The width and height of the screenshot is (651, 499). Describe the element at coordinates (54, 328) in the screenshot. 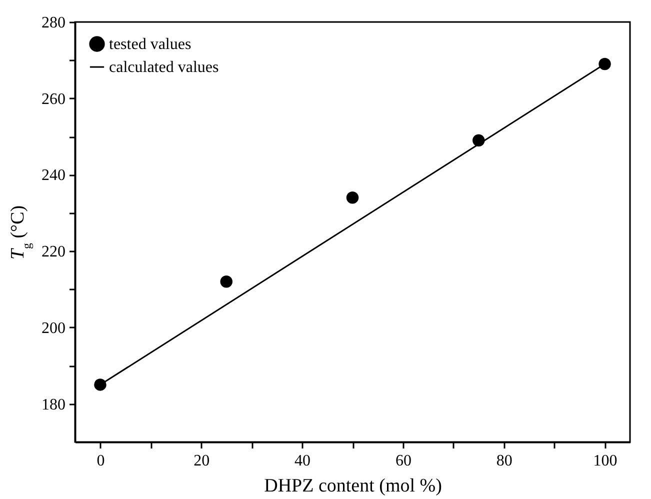

I see `y-tick-label: 200` at that location.